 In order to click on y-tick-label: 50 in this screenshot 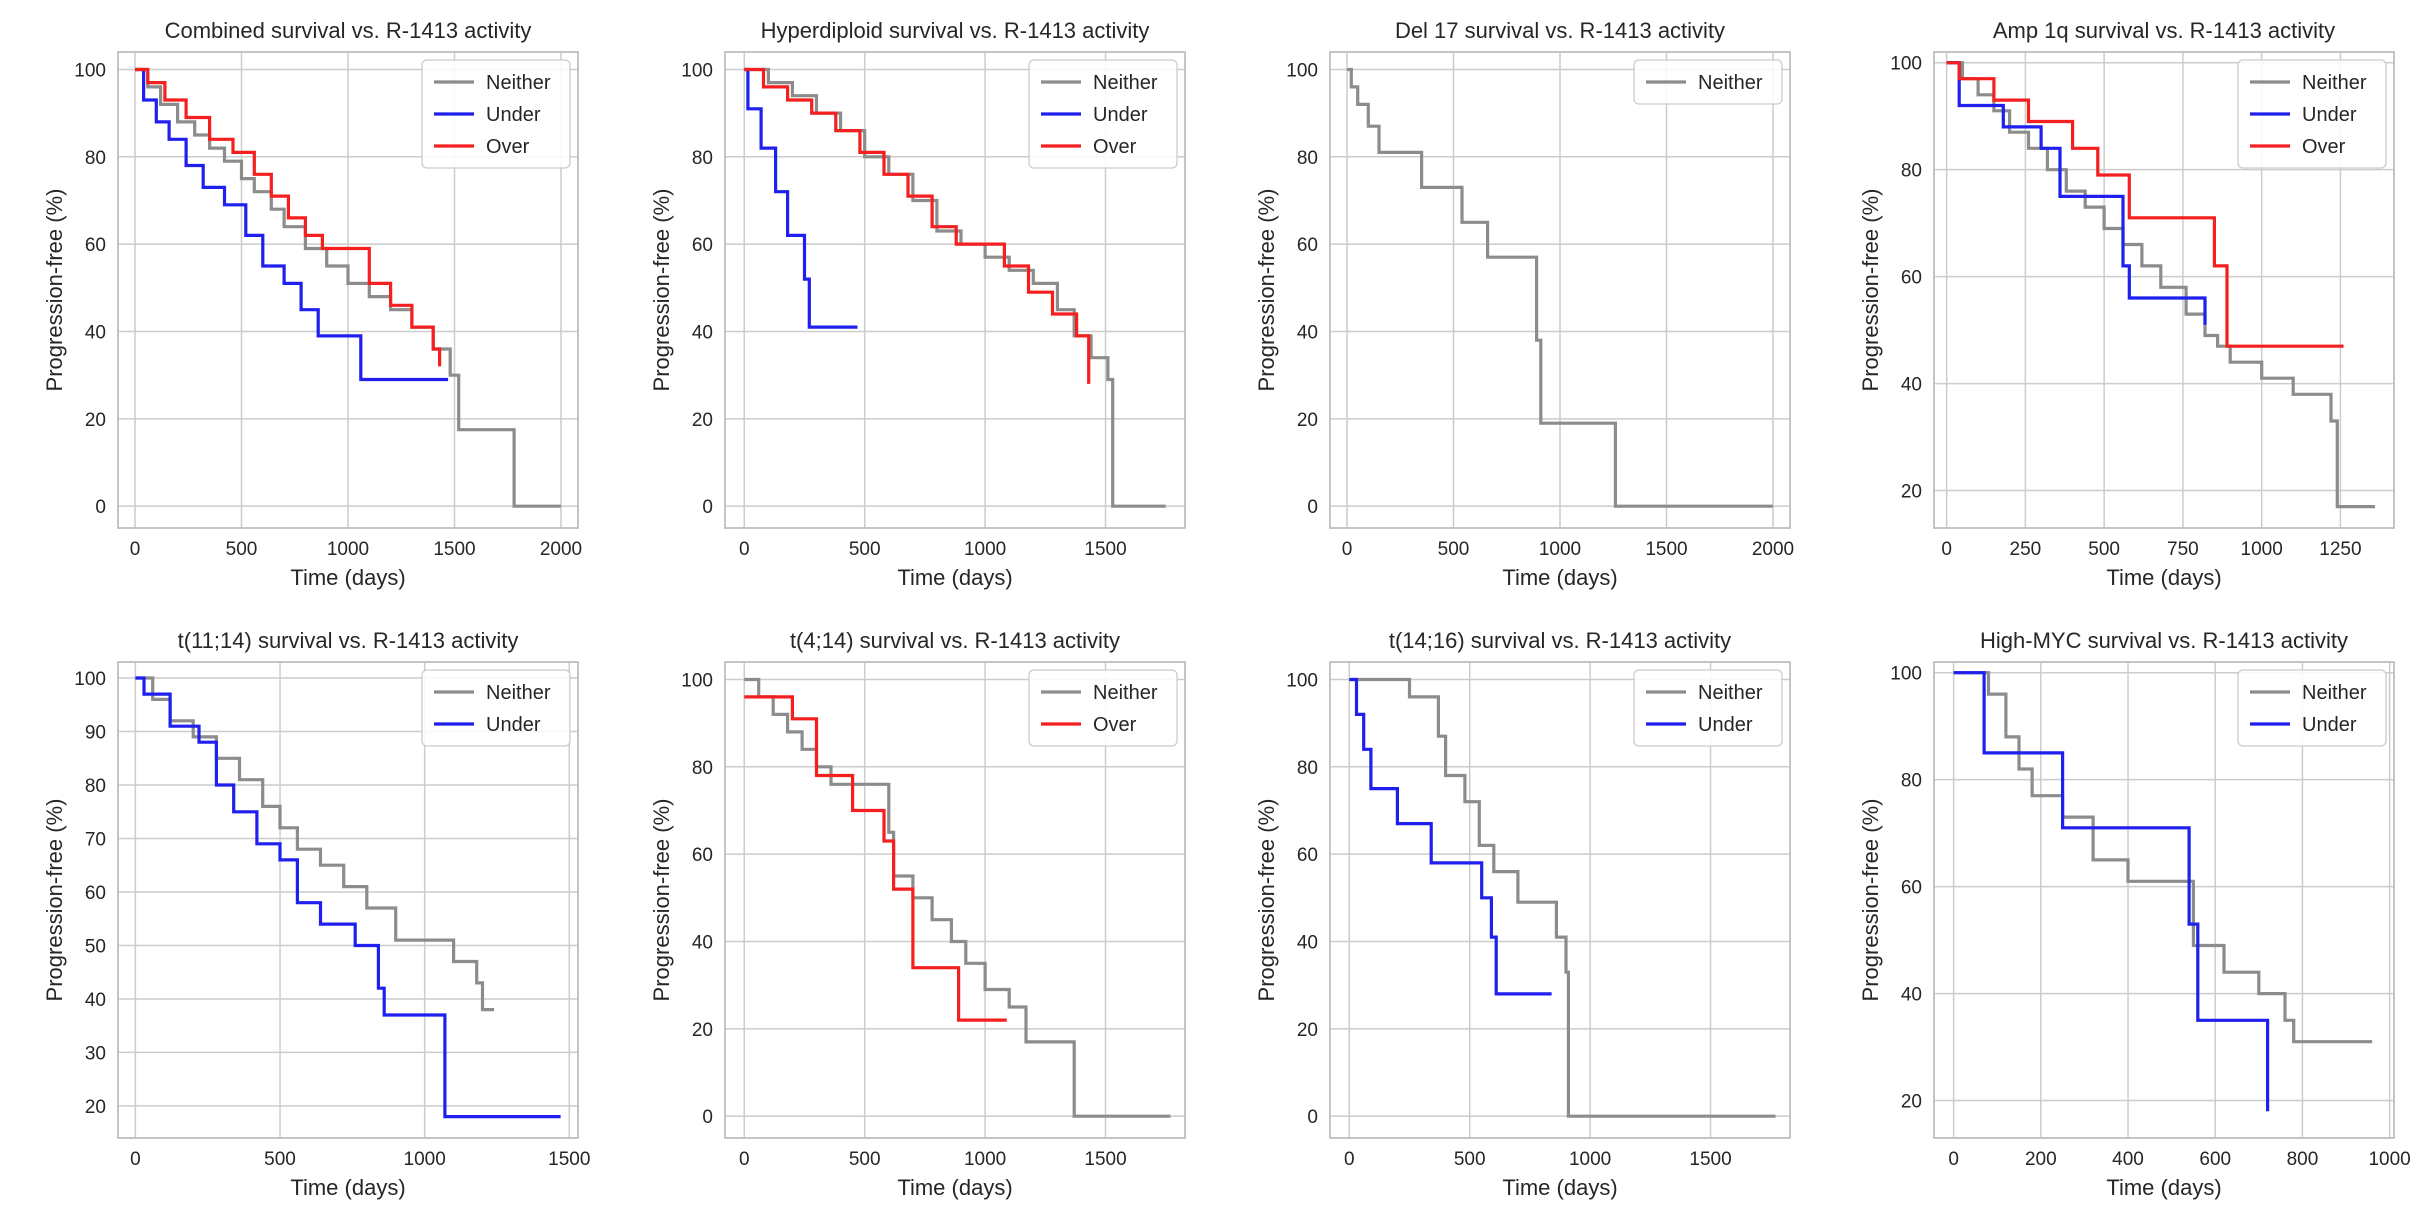, I will do `click(95, 946)`.